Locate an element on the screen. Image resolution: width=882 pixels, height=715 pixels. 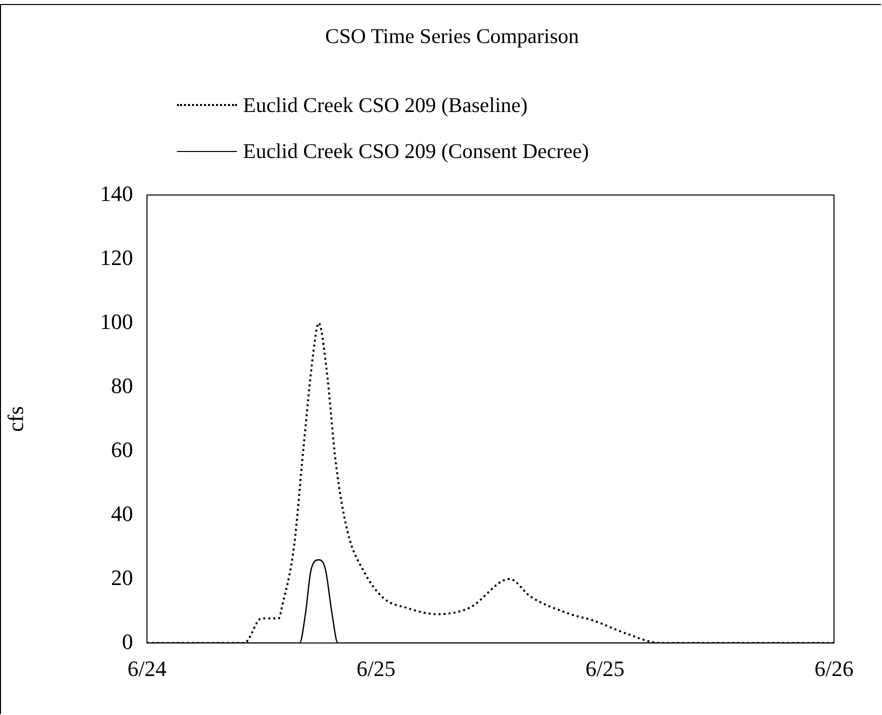
y-axis-title: cfs is located at coordinates (15, 419).